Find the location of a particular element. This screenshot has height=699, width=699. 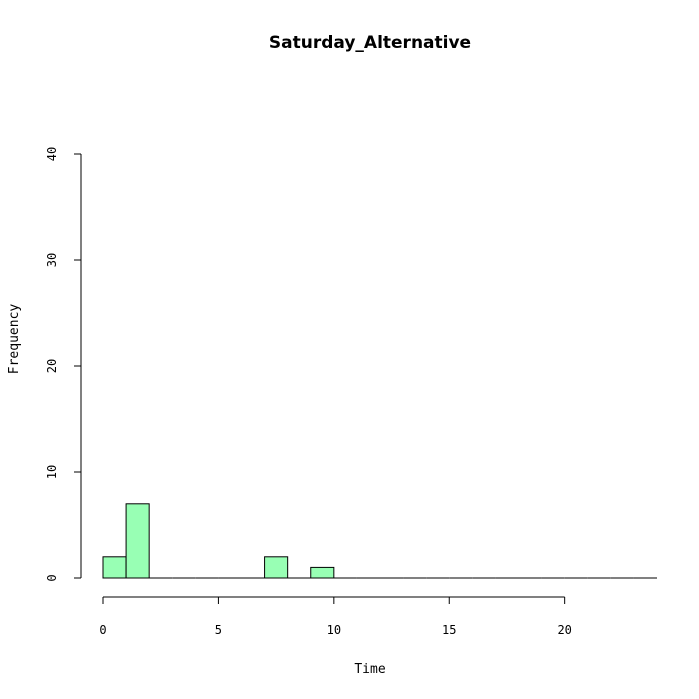

chart-title: Saturday_Alternative is located at coordinates (370, 43).